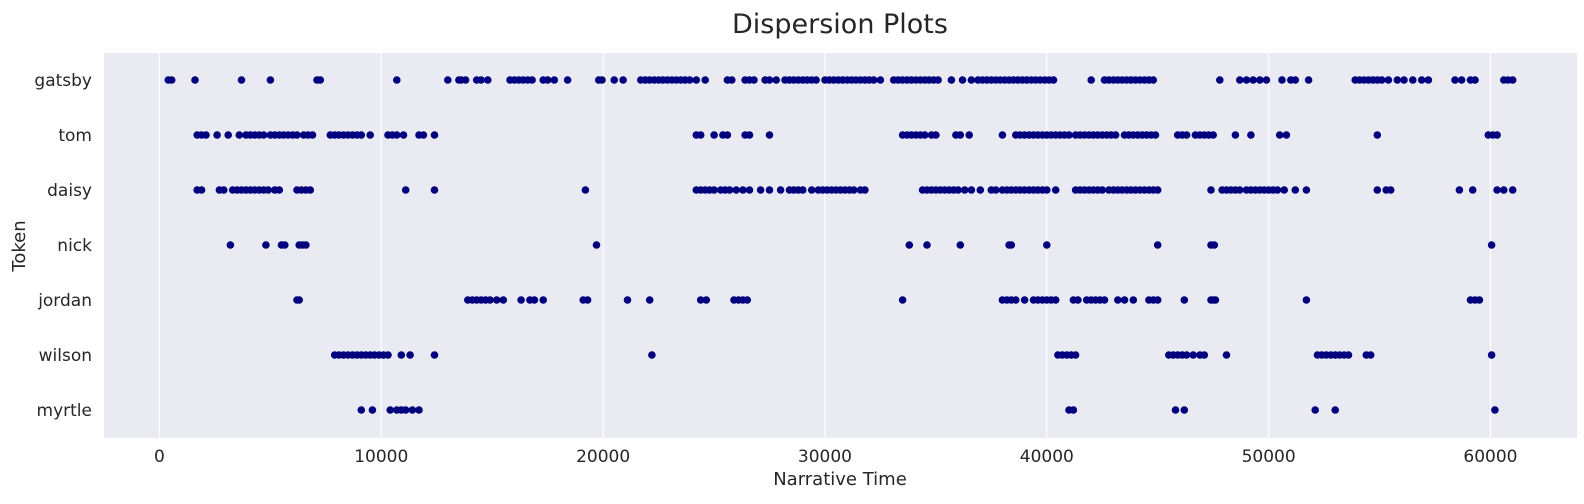  What do you see at coordinates (19, 246) in the screenshot?
I see `y-axis-label: Token` at bounding box center [19, 246].